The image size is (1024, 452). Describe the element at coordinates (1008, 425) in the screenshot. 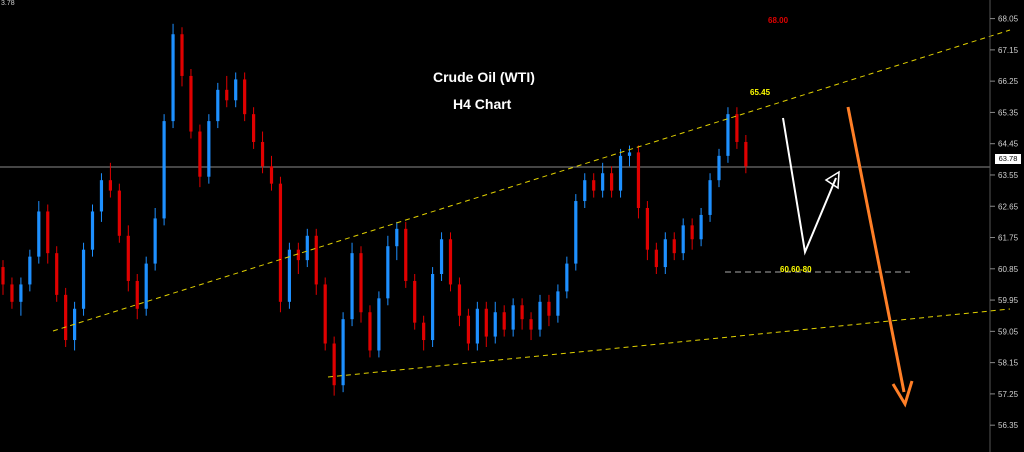

I see `y-tick-label: 56.35` at that location.